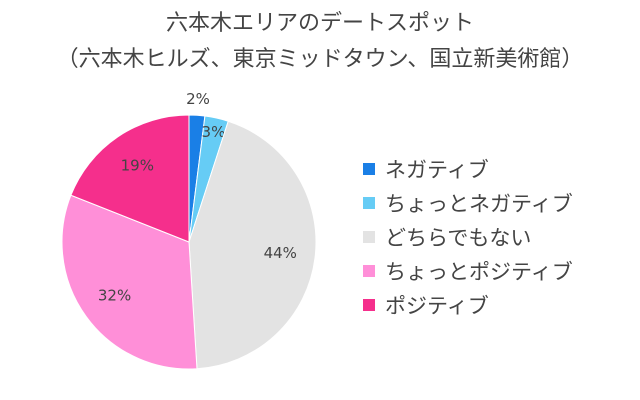 Image resolution: width=640 pixels, height=400 pixels. What do you see at coordinates (214, 132) in the screenshot?
I see `data-label-slightly-negative: 3%` at bounding box center [214, 132].